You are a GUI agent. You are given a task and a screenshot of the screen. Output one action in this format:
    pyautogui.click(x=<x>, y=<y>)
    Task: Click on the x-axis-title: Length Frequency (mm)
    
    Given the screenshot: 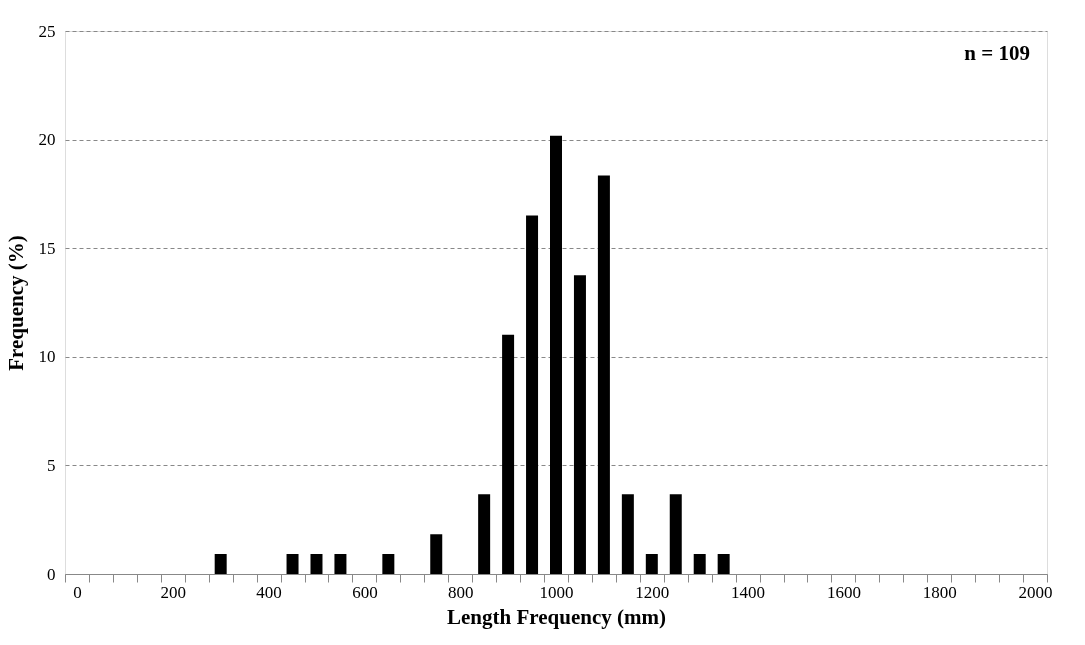 What is the action you would take?
    pyautogui.click(x=556, y=616)
    